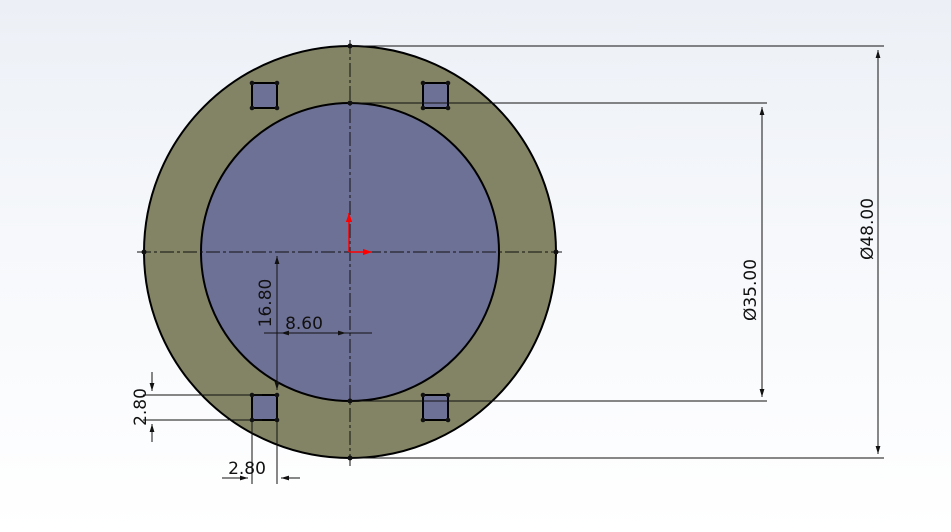 The width and height of the screenshot is (951, 532). What do you see at coordinates (196, 407) in the screenshot?
I see `dimension-slot-height: 2.80` at bounding box center [196, 407].